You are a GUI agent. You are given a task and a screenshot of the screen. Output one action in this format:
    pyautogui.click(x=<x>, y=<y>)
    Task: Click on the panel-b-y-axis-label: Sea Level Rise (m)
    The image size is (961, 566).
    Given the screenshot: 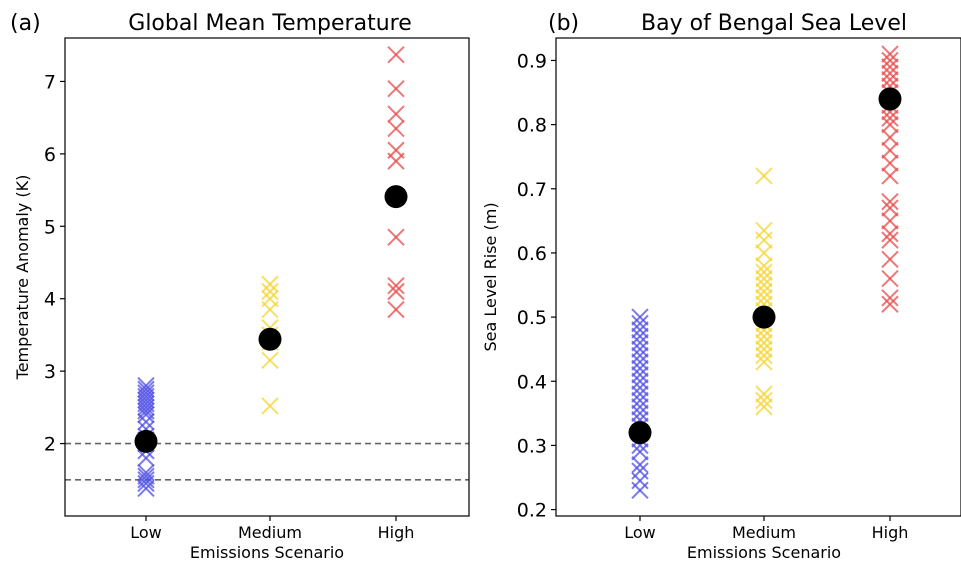 What is the action you would take?
    pyautogui.click(x=490, y=276)
    